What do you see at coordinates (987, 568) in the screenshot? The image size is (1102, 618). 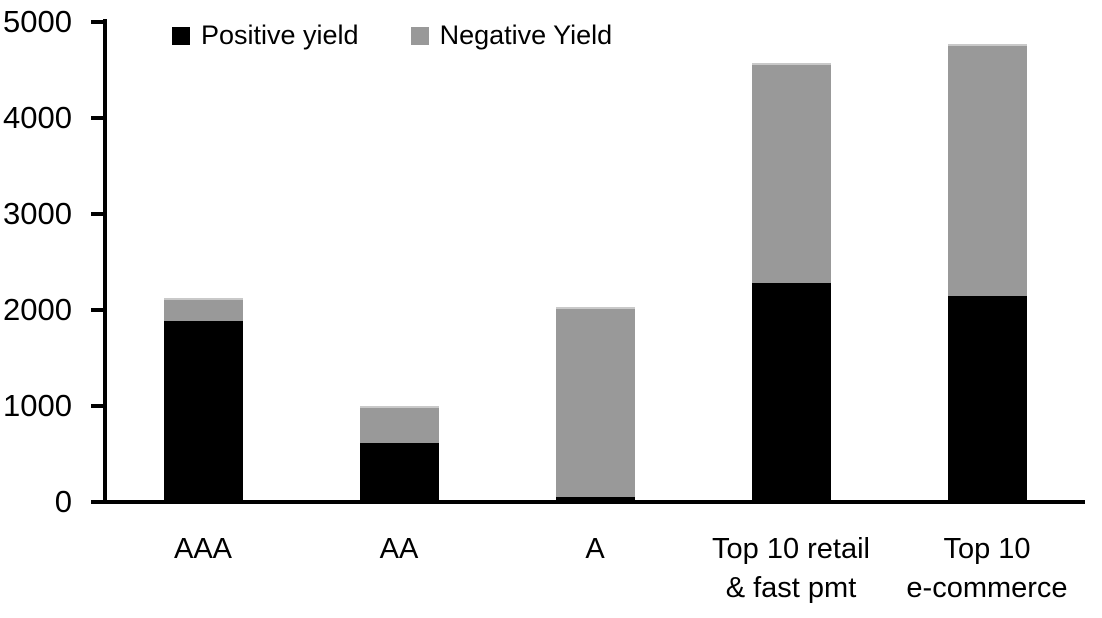 I see `x-axis-label-top-10-e-commerce: Top 10 e-commerce` at bounding box center [987, 568].